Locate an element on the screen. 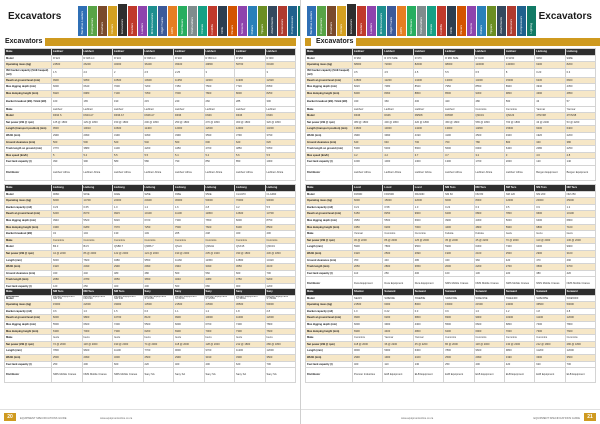 The image size is (600, 424). table-cell: 4400 is located at coordinates (398, 331).